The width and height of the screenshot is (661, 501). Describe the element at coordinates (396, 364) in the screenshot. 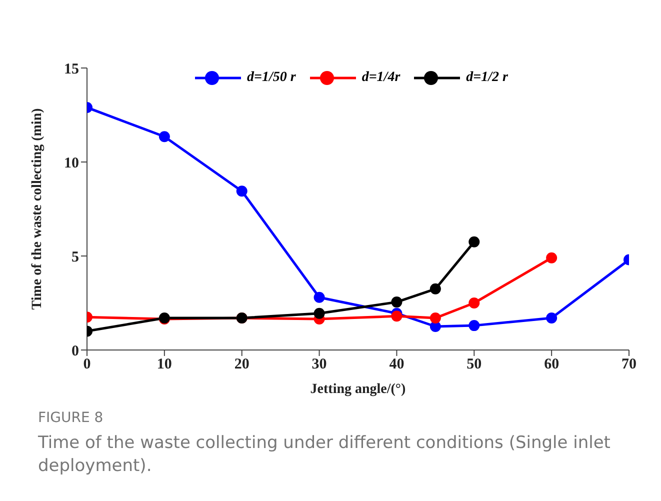

I see `x-tick-label: 40` at that location.